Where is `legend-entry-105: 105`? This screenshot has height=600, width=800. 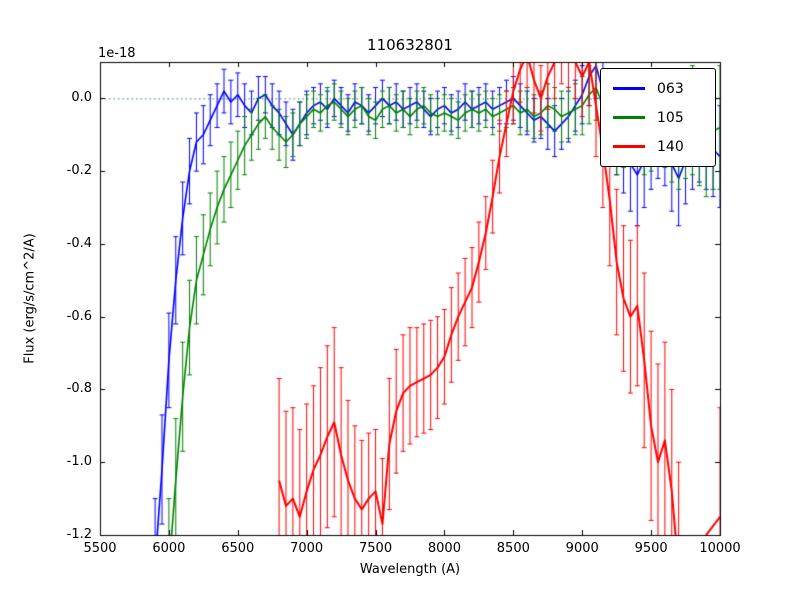
legend-entry-105: 105 is located at coordinates (658, 117).